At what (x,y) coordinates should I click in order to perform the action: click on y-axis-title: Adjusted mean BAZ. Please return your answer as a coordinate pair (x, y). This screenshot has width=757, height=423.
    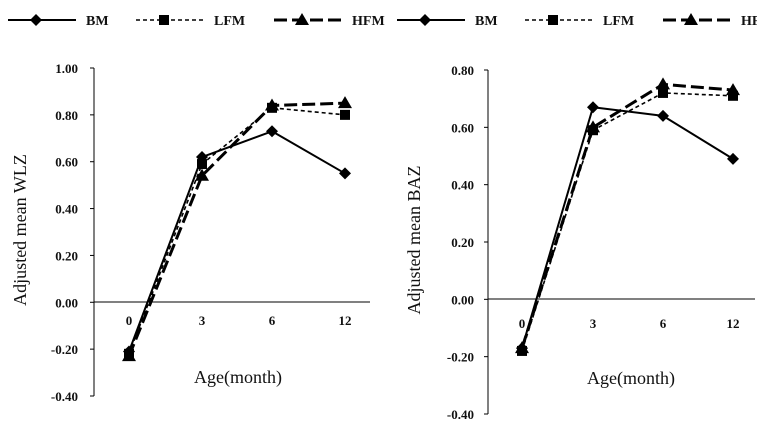
    Looking at the image, I should click on (414, 240).